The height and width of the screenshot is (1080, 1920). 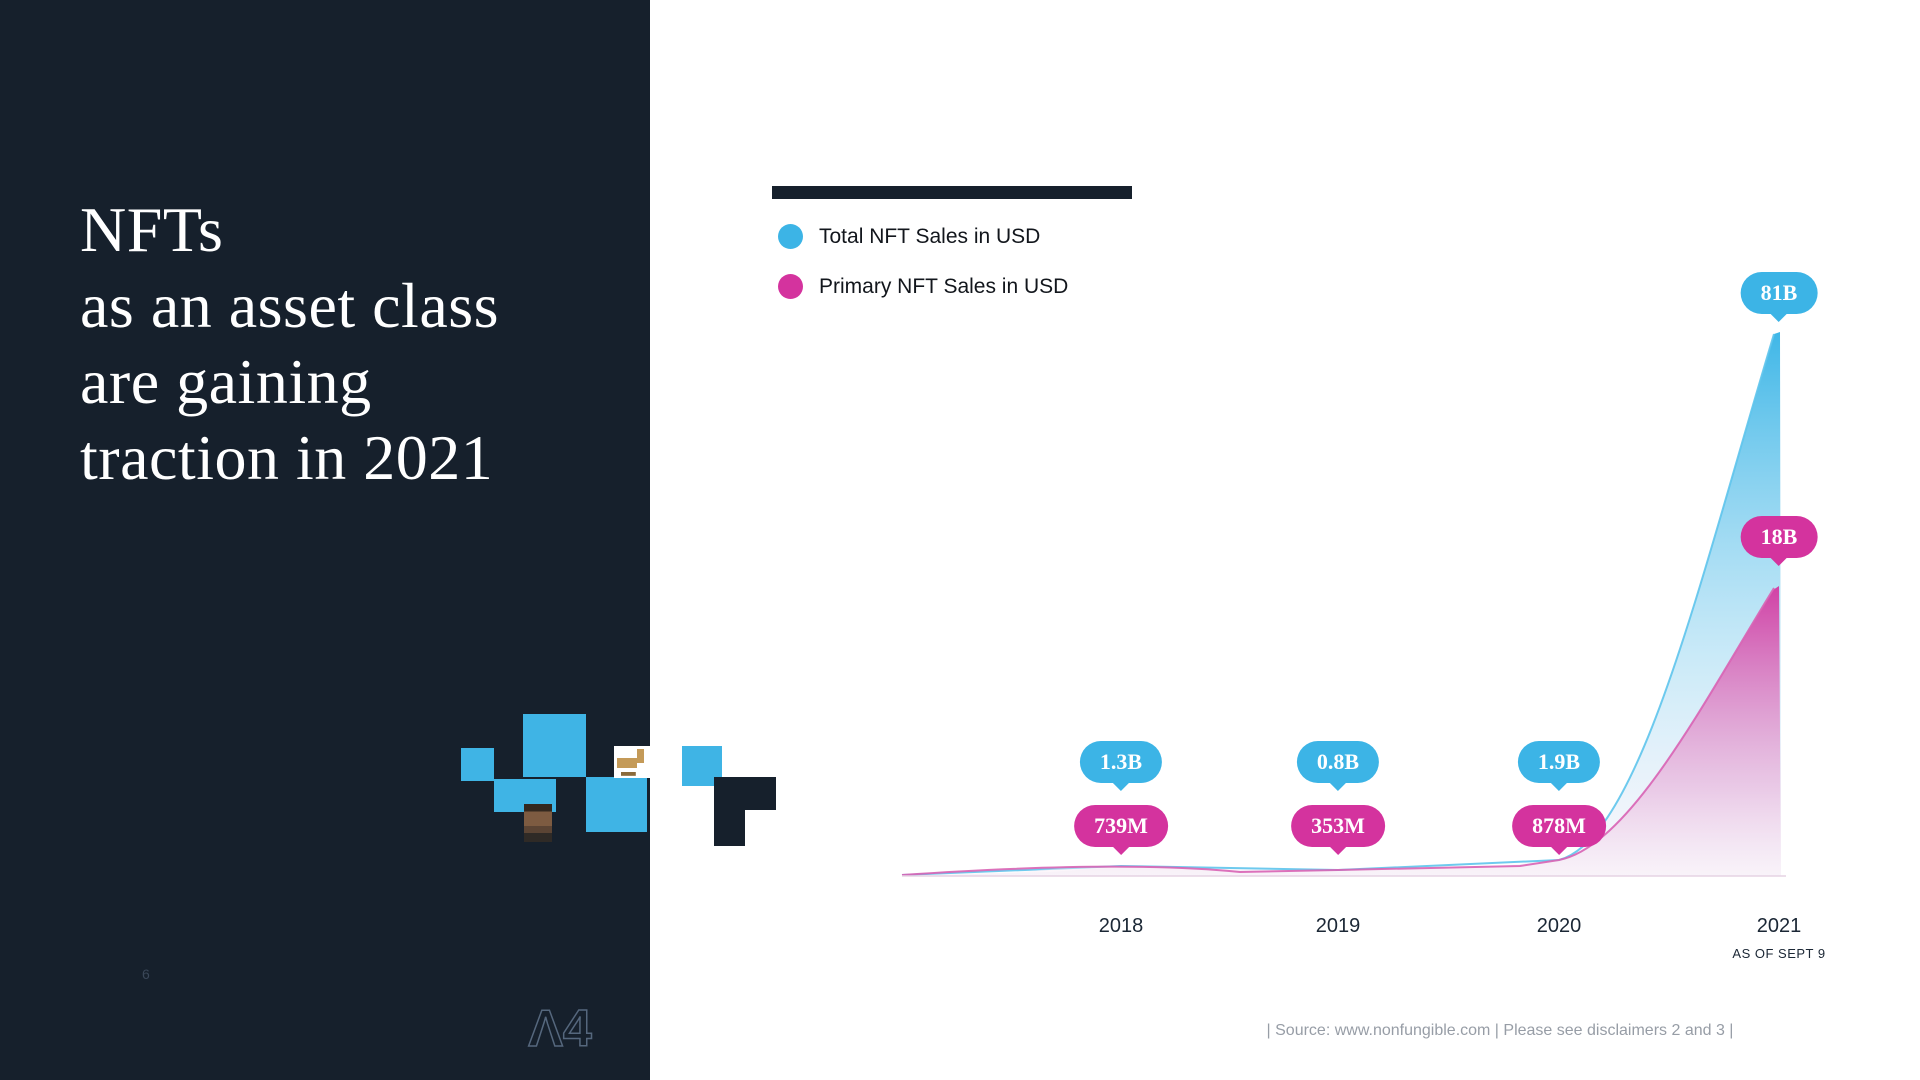 I want to click on legend-dot-primary-icon, so click(x=790, y=286).